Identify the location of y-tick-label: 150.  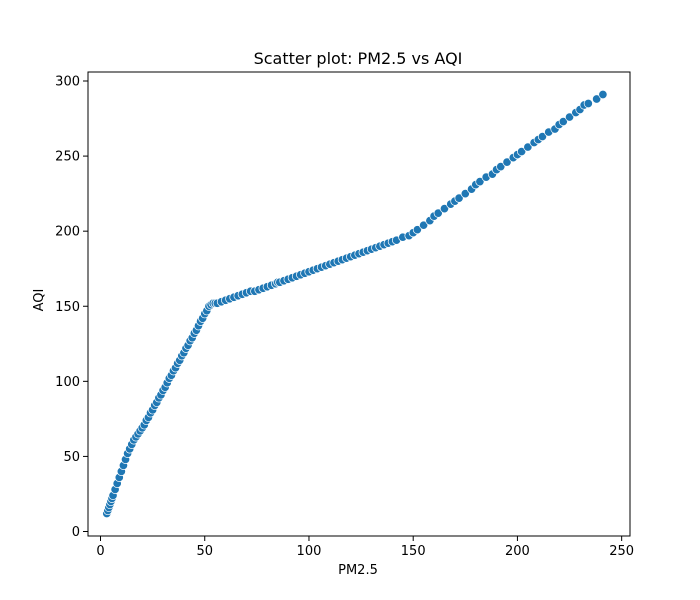
(67, 307).